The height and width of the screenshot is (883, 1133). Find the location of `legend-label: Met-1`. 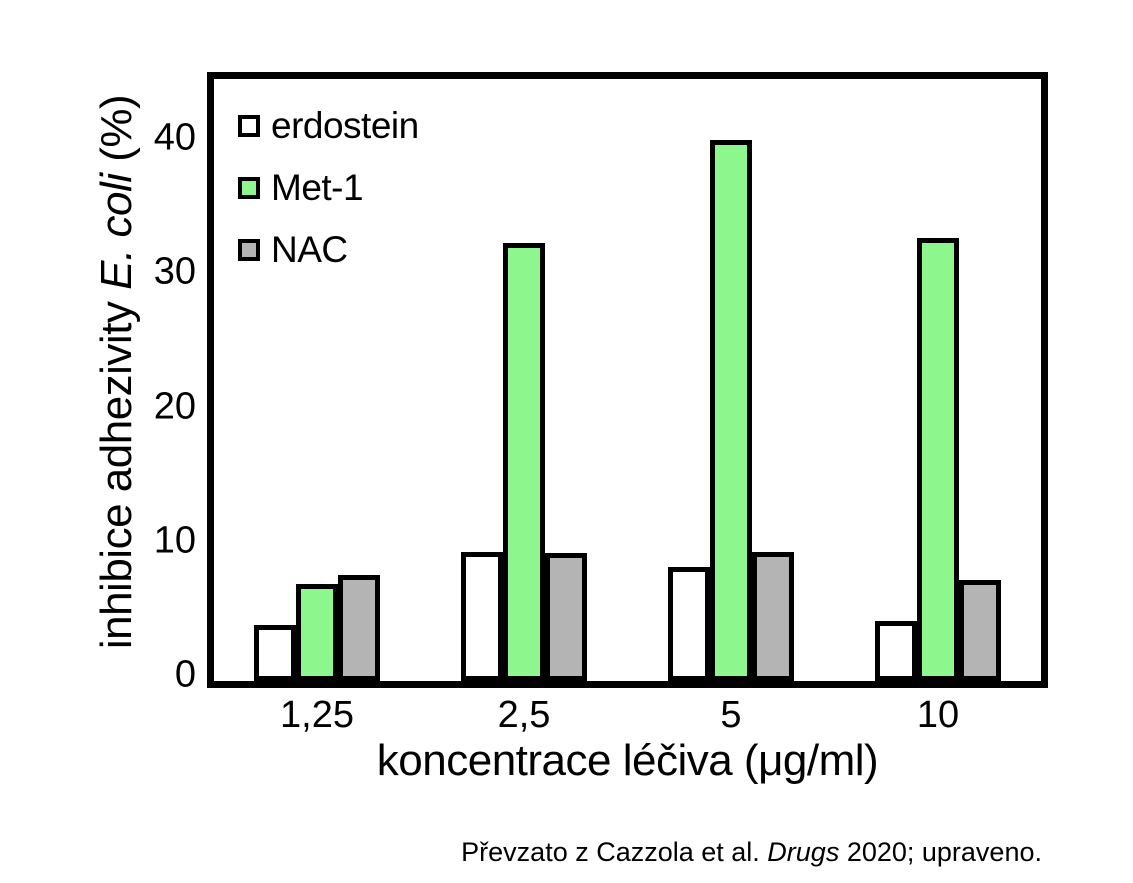

legend-label: Met-1 is located at coordinates (317, 187).